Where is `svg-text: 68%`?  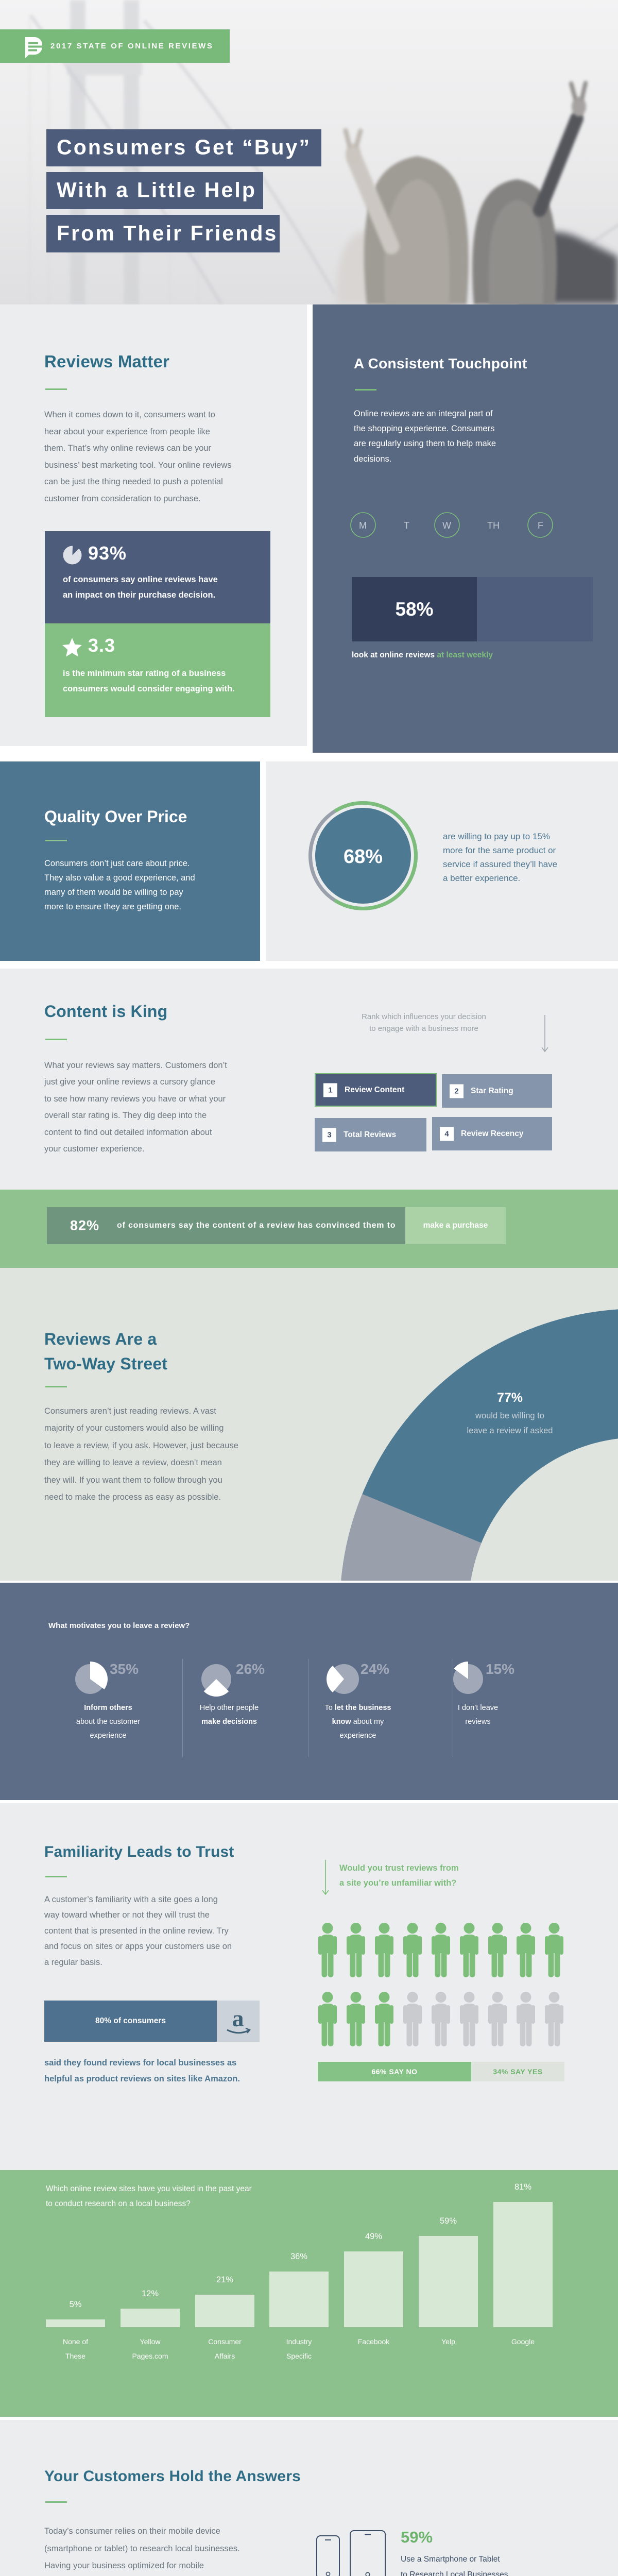
svg-text: 68% is located at coordinates (363, 857).